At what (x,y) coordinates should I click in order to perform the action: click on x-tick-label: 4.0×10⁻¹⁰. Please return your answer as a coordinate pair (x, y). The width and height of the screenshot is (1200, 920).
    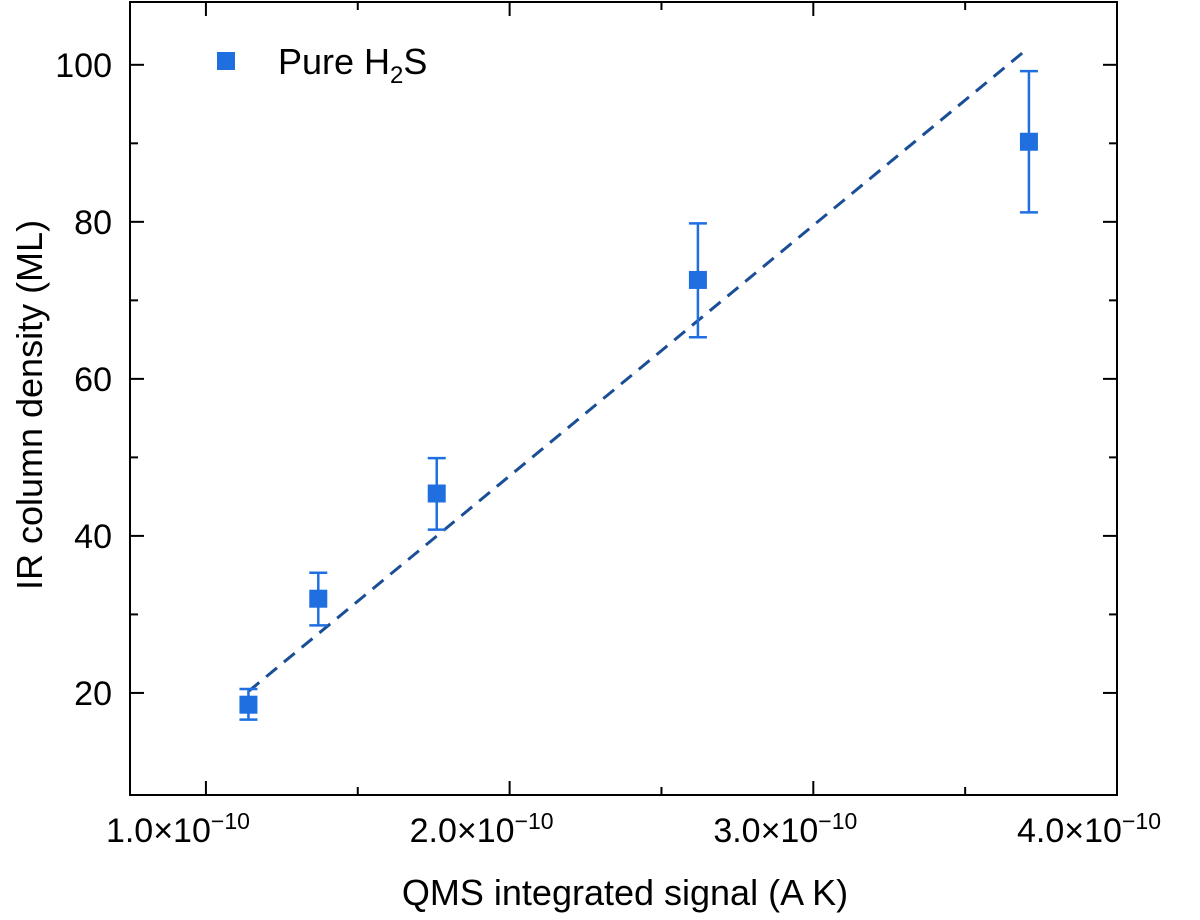
    Looking at the image, I should click on (1089, 829).